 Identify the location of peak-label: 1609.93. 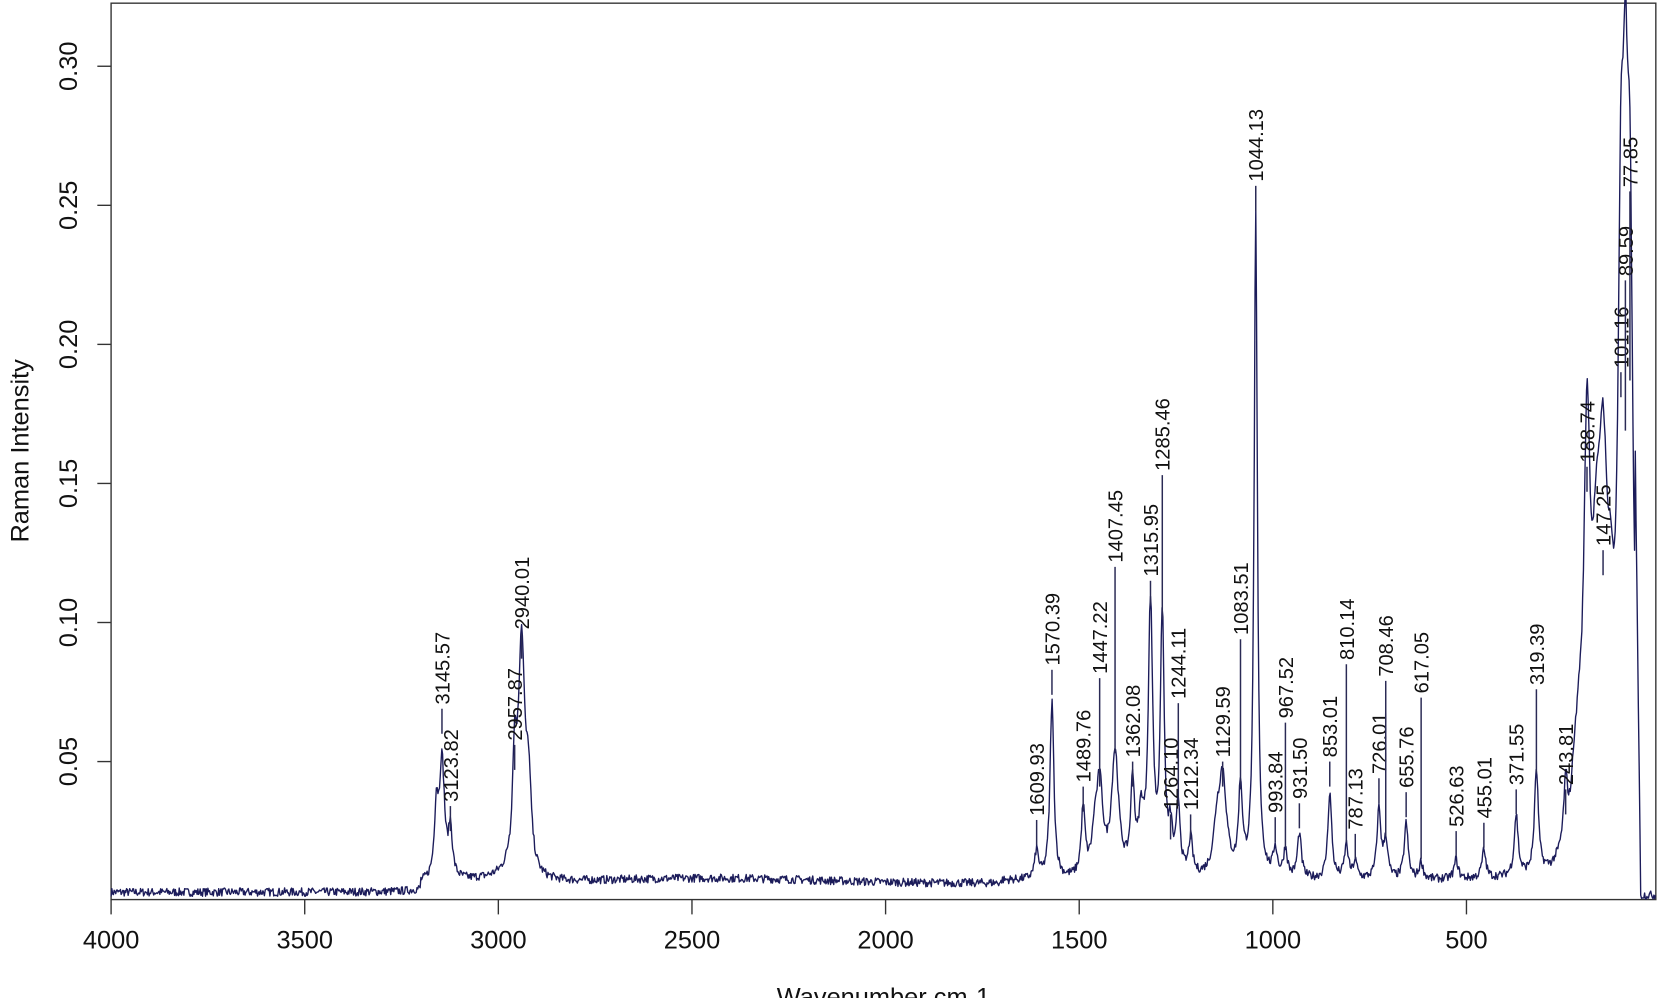
(1038, 779).